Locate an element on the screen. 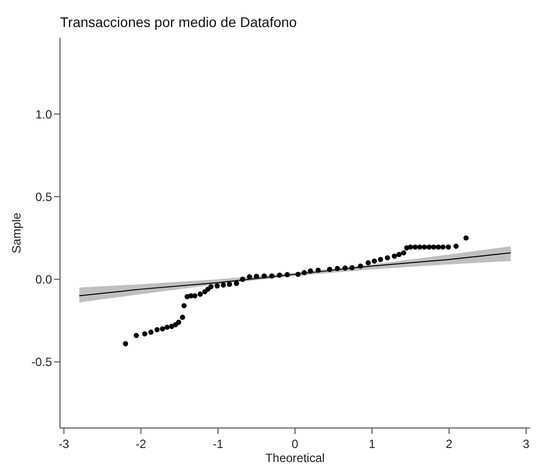 The image size is (544, 476). x-tick-label: 2 is located at coordinates (449, 444).